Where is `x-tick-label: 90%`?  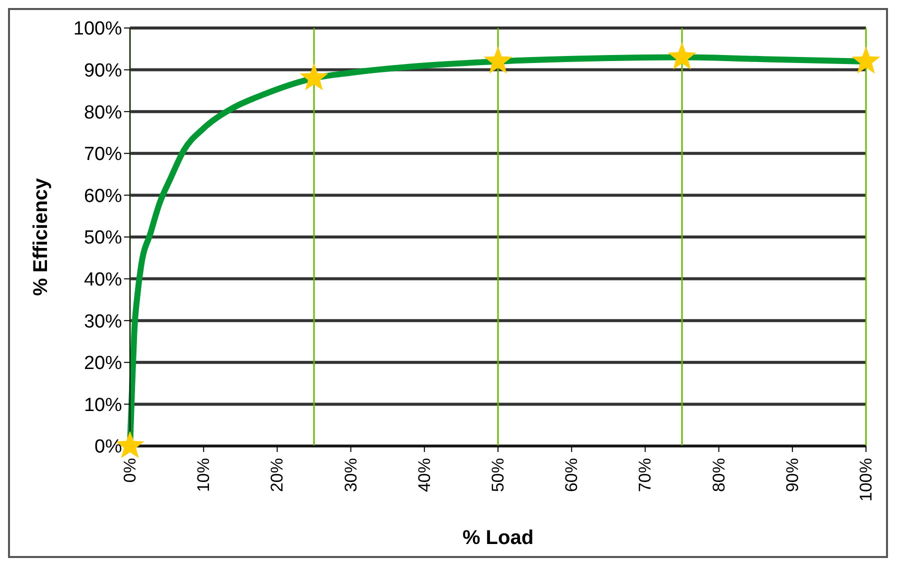
x-tick-label: 90% is located at coordinates (792, 475).